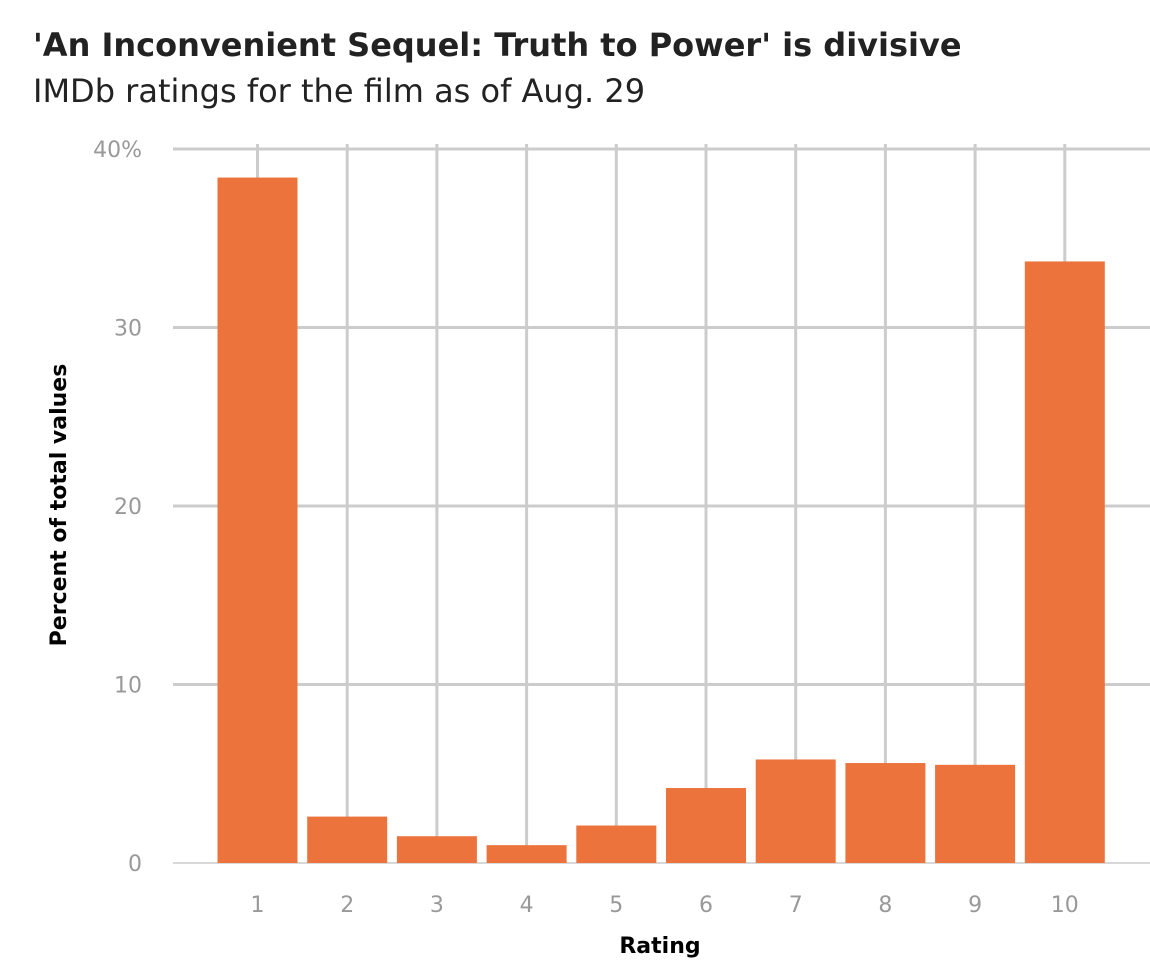 The image size is (1150, 960). Describe the element at coordinates (128, 507) in the screenshot. I see `y-tick-label: 20` at that location.